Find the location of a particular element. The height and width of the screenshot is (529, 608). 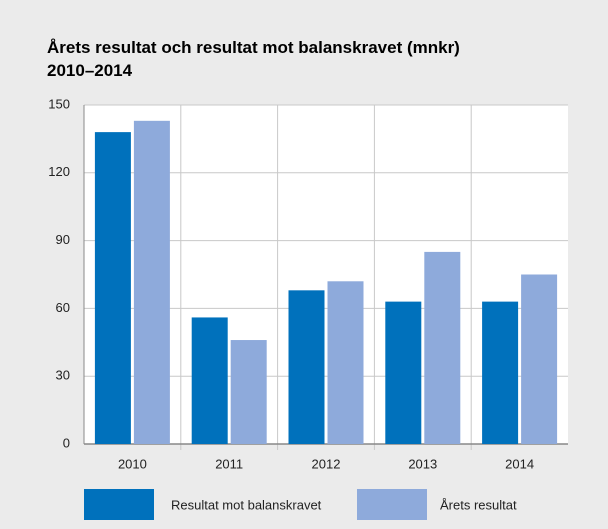

x-tick-label: 2012 is located at coordinates (326, 463).